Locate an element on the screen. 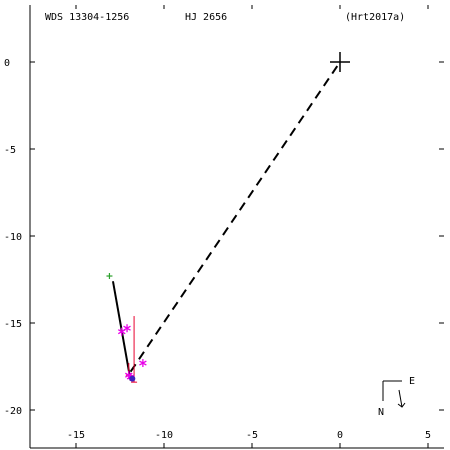 The height and width of the screenshot is (450, 450). latest-observation-point is located at coordinates (132, 378).